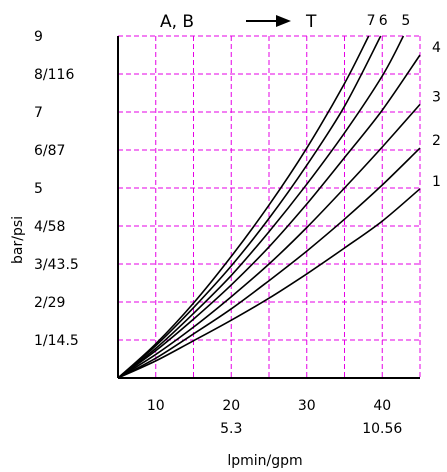 This screenshot has height=472, width=447. I want to click on y-tick-label: 7, so click(38, 113).